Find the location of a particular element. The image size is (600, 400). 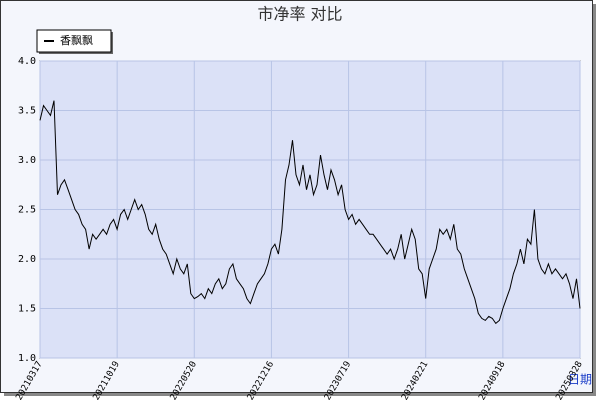

chart-title: 市净率 对比 is located at coordinates (299, 14).